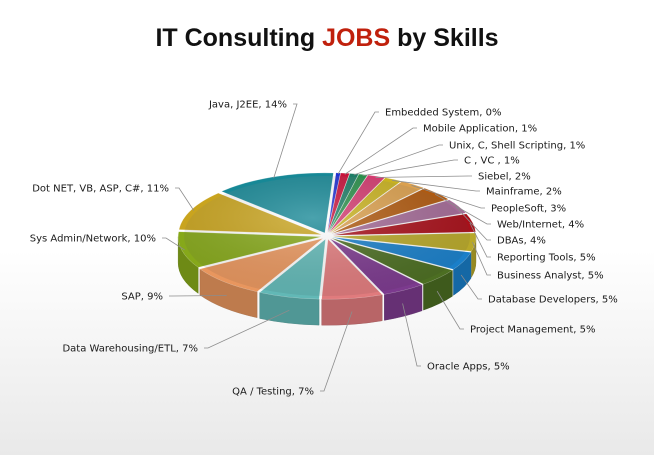 Image resolution: width=654 pixels, height=455 pixels. I want to click on chart-title-suffix: by Skills, so click(444, 38).